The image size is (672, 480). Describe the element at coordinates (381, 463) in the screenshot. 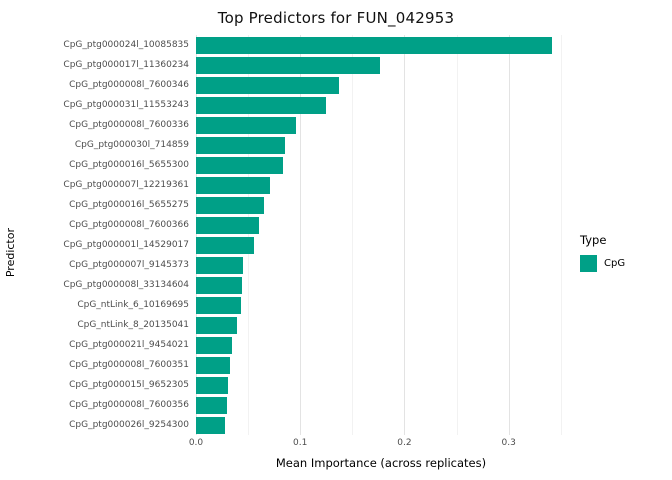

I see `x-axis-title: Mean Importance (across replicates)` at that location.